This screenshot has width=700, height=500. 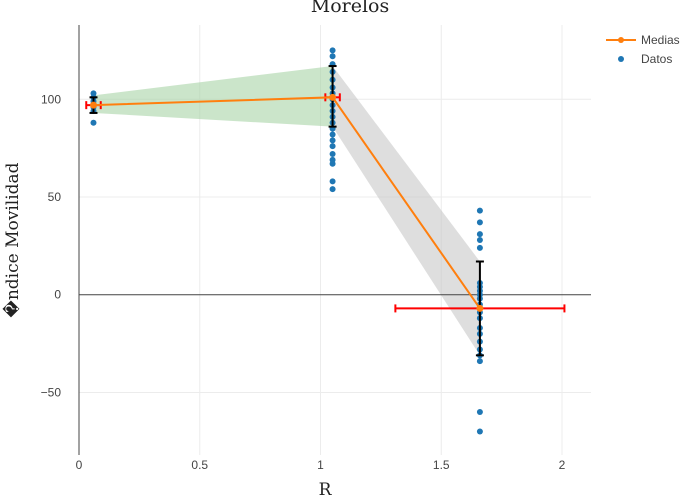 What do you see at coordinates (199, 465) in the screenshot?
I see `x-tick-label-1: 0.5` at bounding box center [199, 465].